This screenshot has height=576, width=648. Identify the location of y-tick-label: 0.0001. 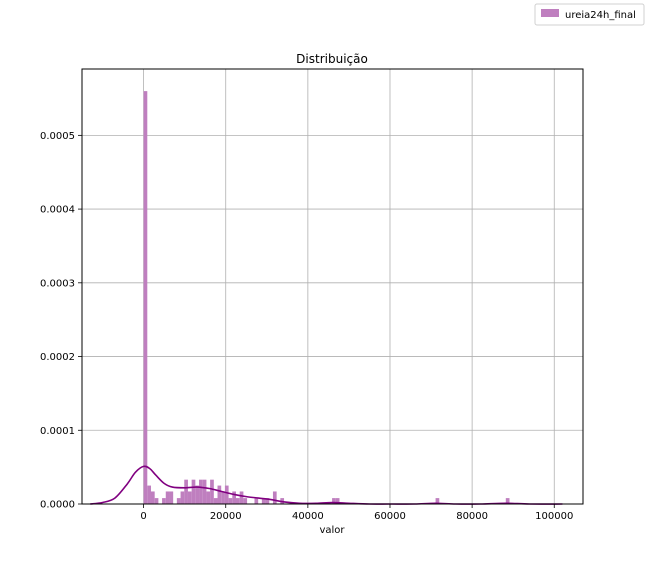
(57, 431).